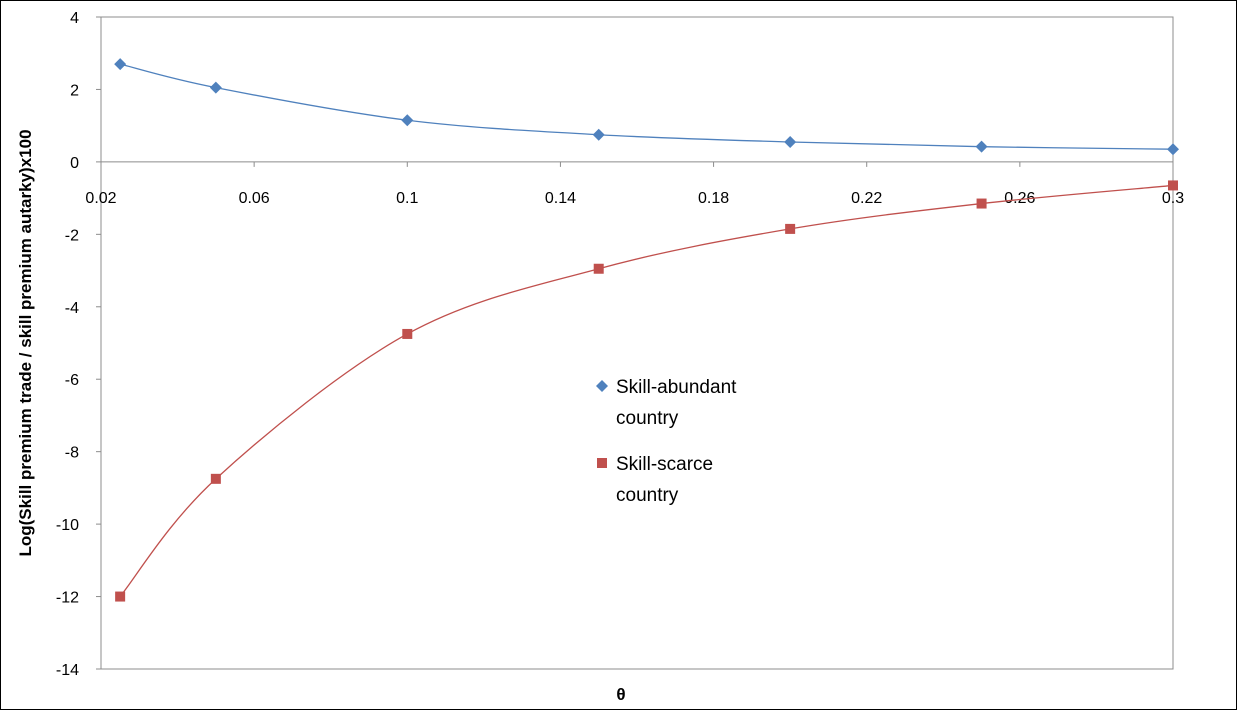  What do you see at coordinates (666, 441) in the screenshot?
I see `legend: Skill-abundant country Skill-scarce country` at bounding box center [666, 441].